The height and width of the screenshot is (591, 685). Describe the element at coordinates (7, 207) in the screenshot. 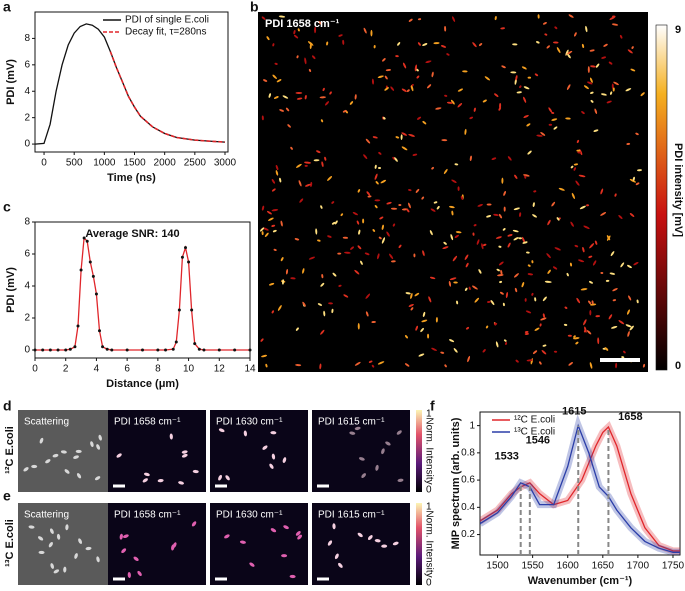

I see `panel-letter: c` at that location.